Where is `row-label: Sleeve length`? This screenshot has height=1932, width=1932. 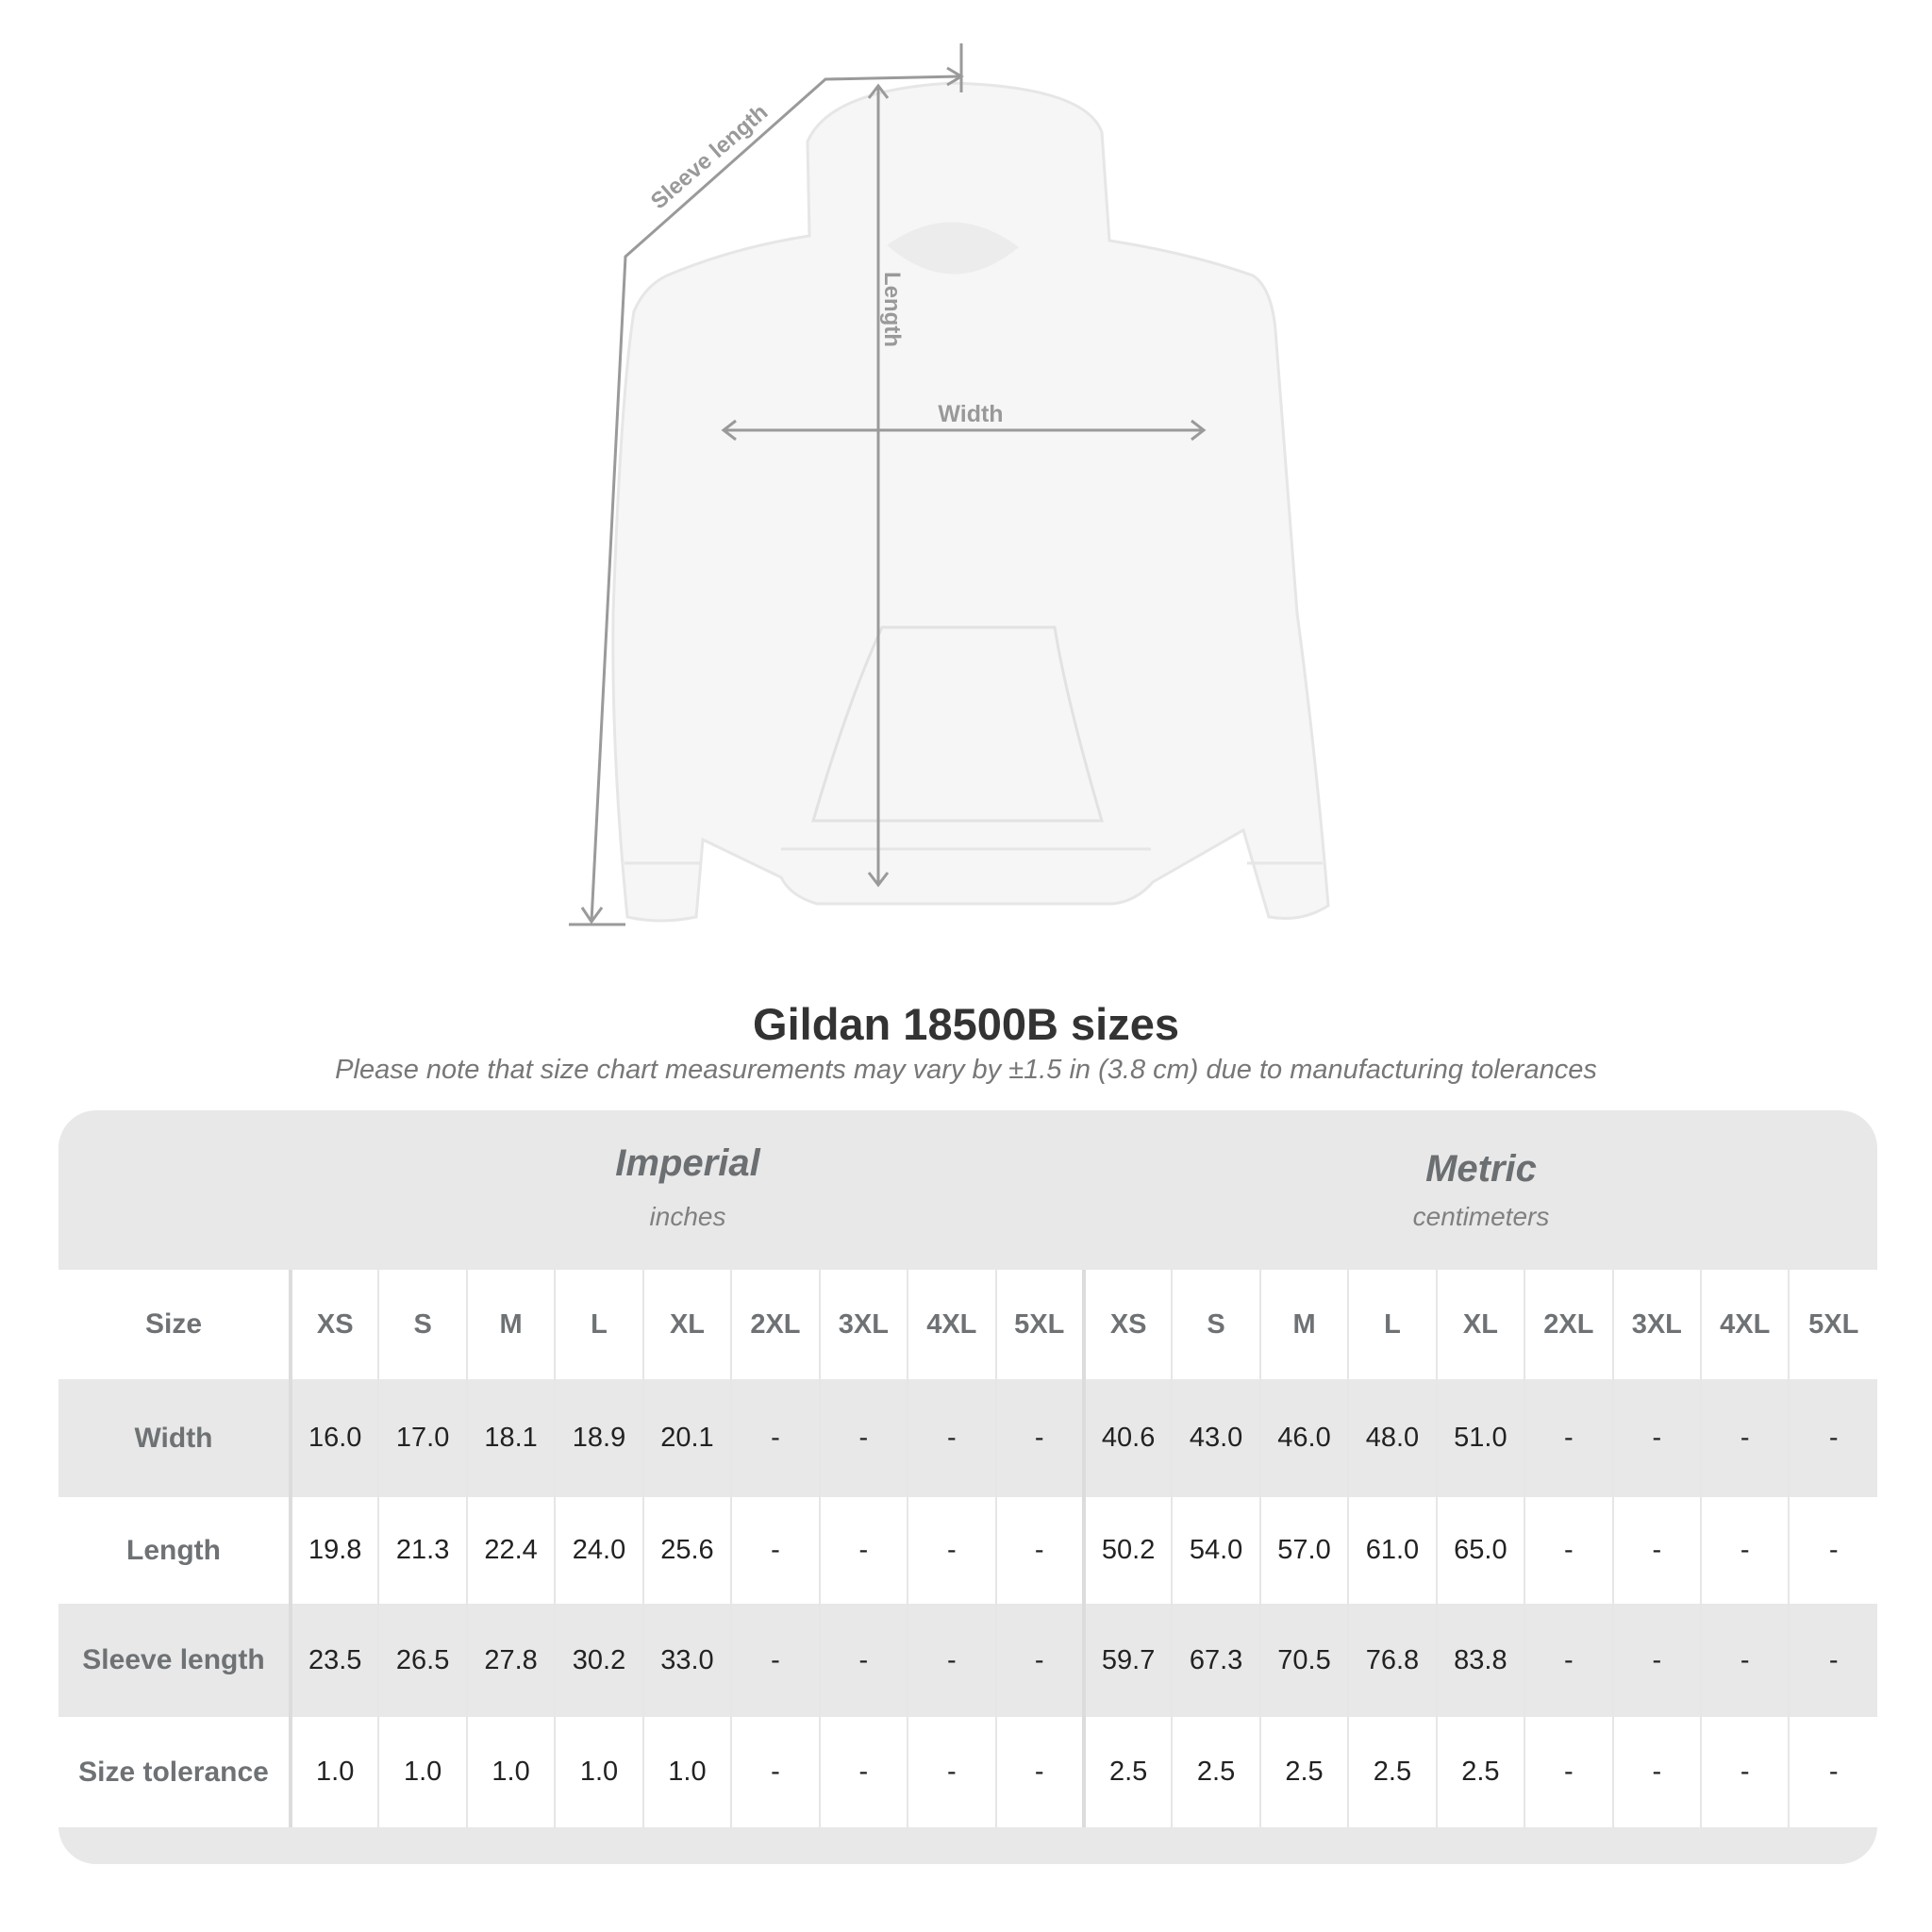
row-label: Sleeve length is located at coordinates (175, 1660).